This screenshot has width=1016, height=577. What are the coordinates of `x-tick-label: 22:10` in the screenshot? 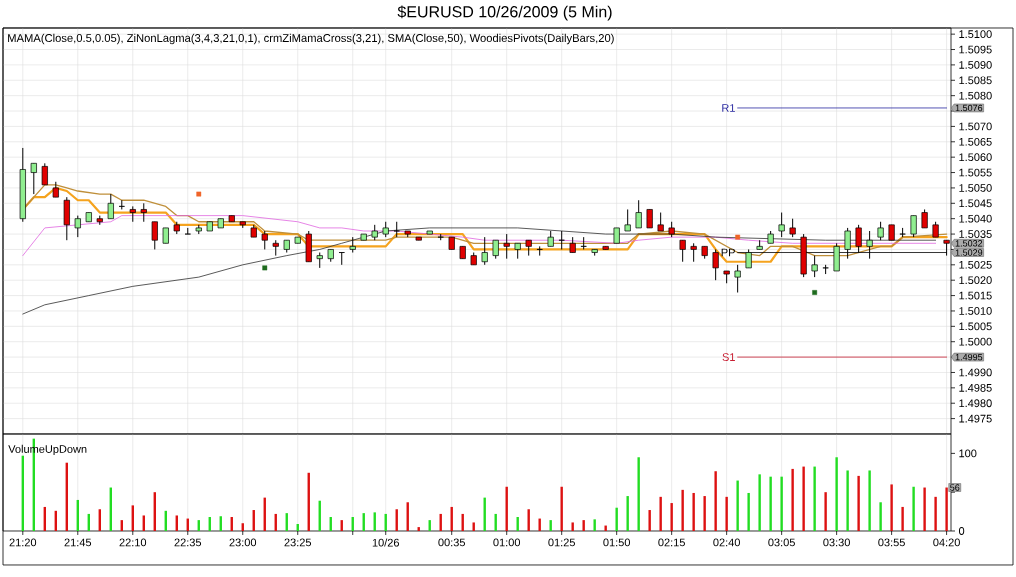 It's located at (133, 542).